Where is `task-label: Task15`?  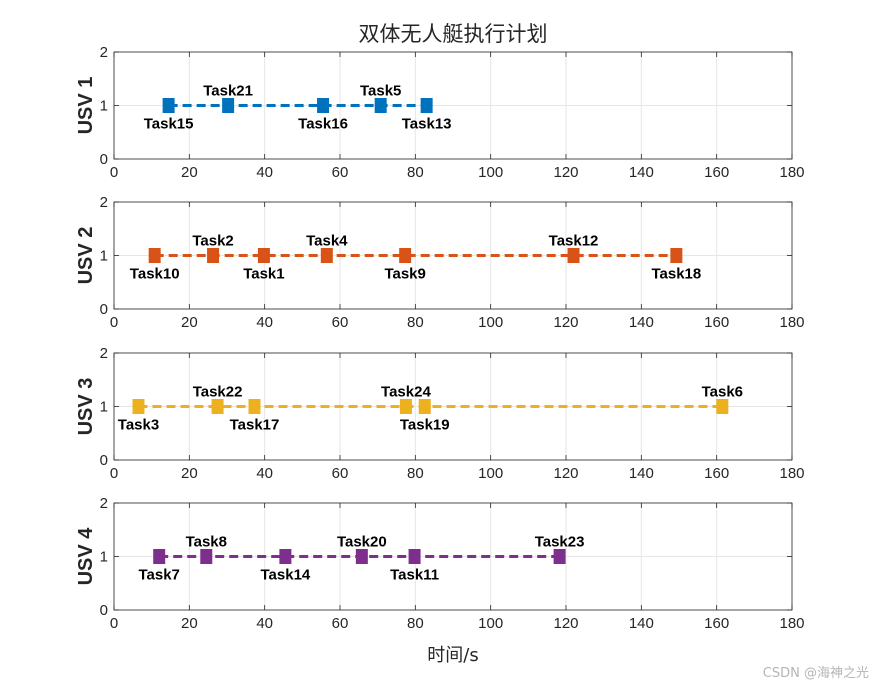 task-label: Task15 is located at coordinates (169, 124).